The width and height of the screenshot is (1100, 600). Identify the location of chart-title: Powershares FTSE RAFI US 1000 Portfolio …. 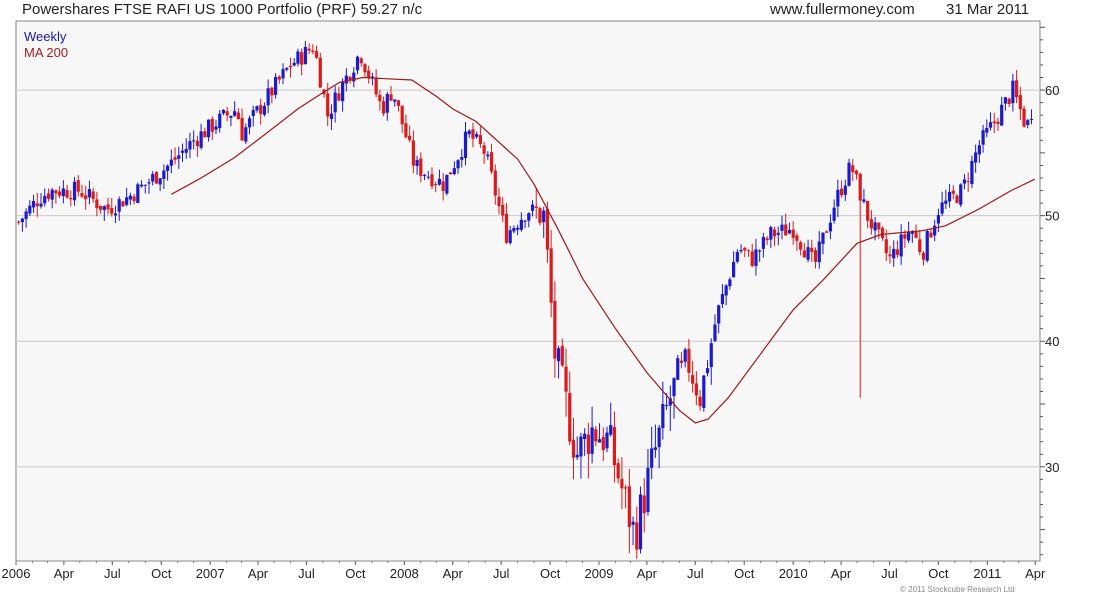
(222, 9).